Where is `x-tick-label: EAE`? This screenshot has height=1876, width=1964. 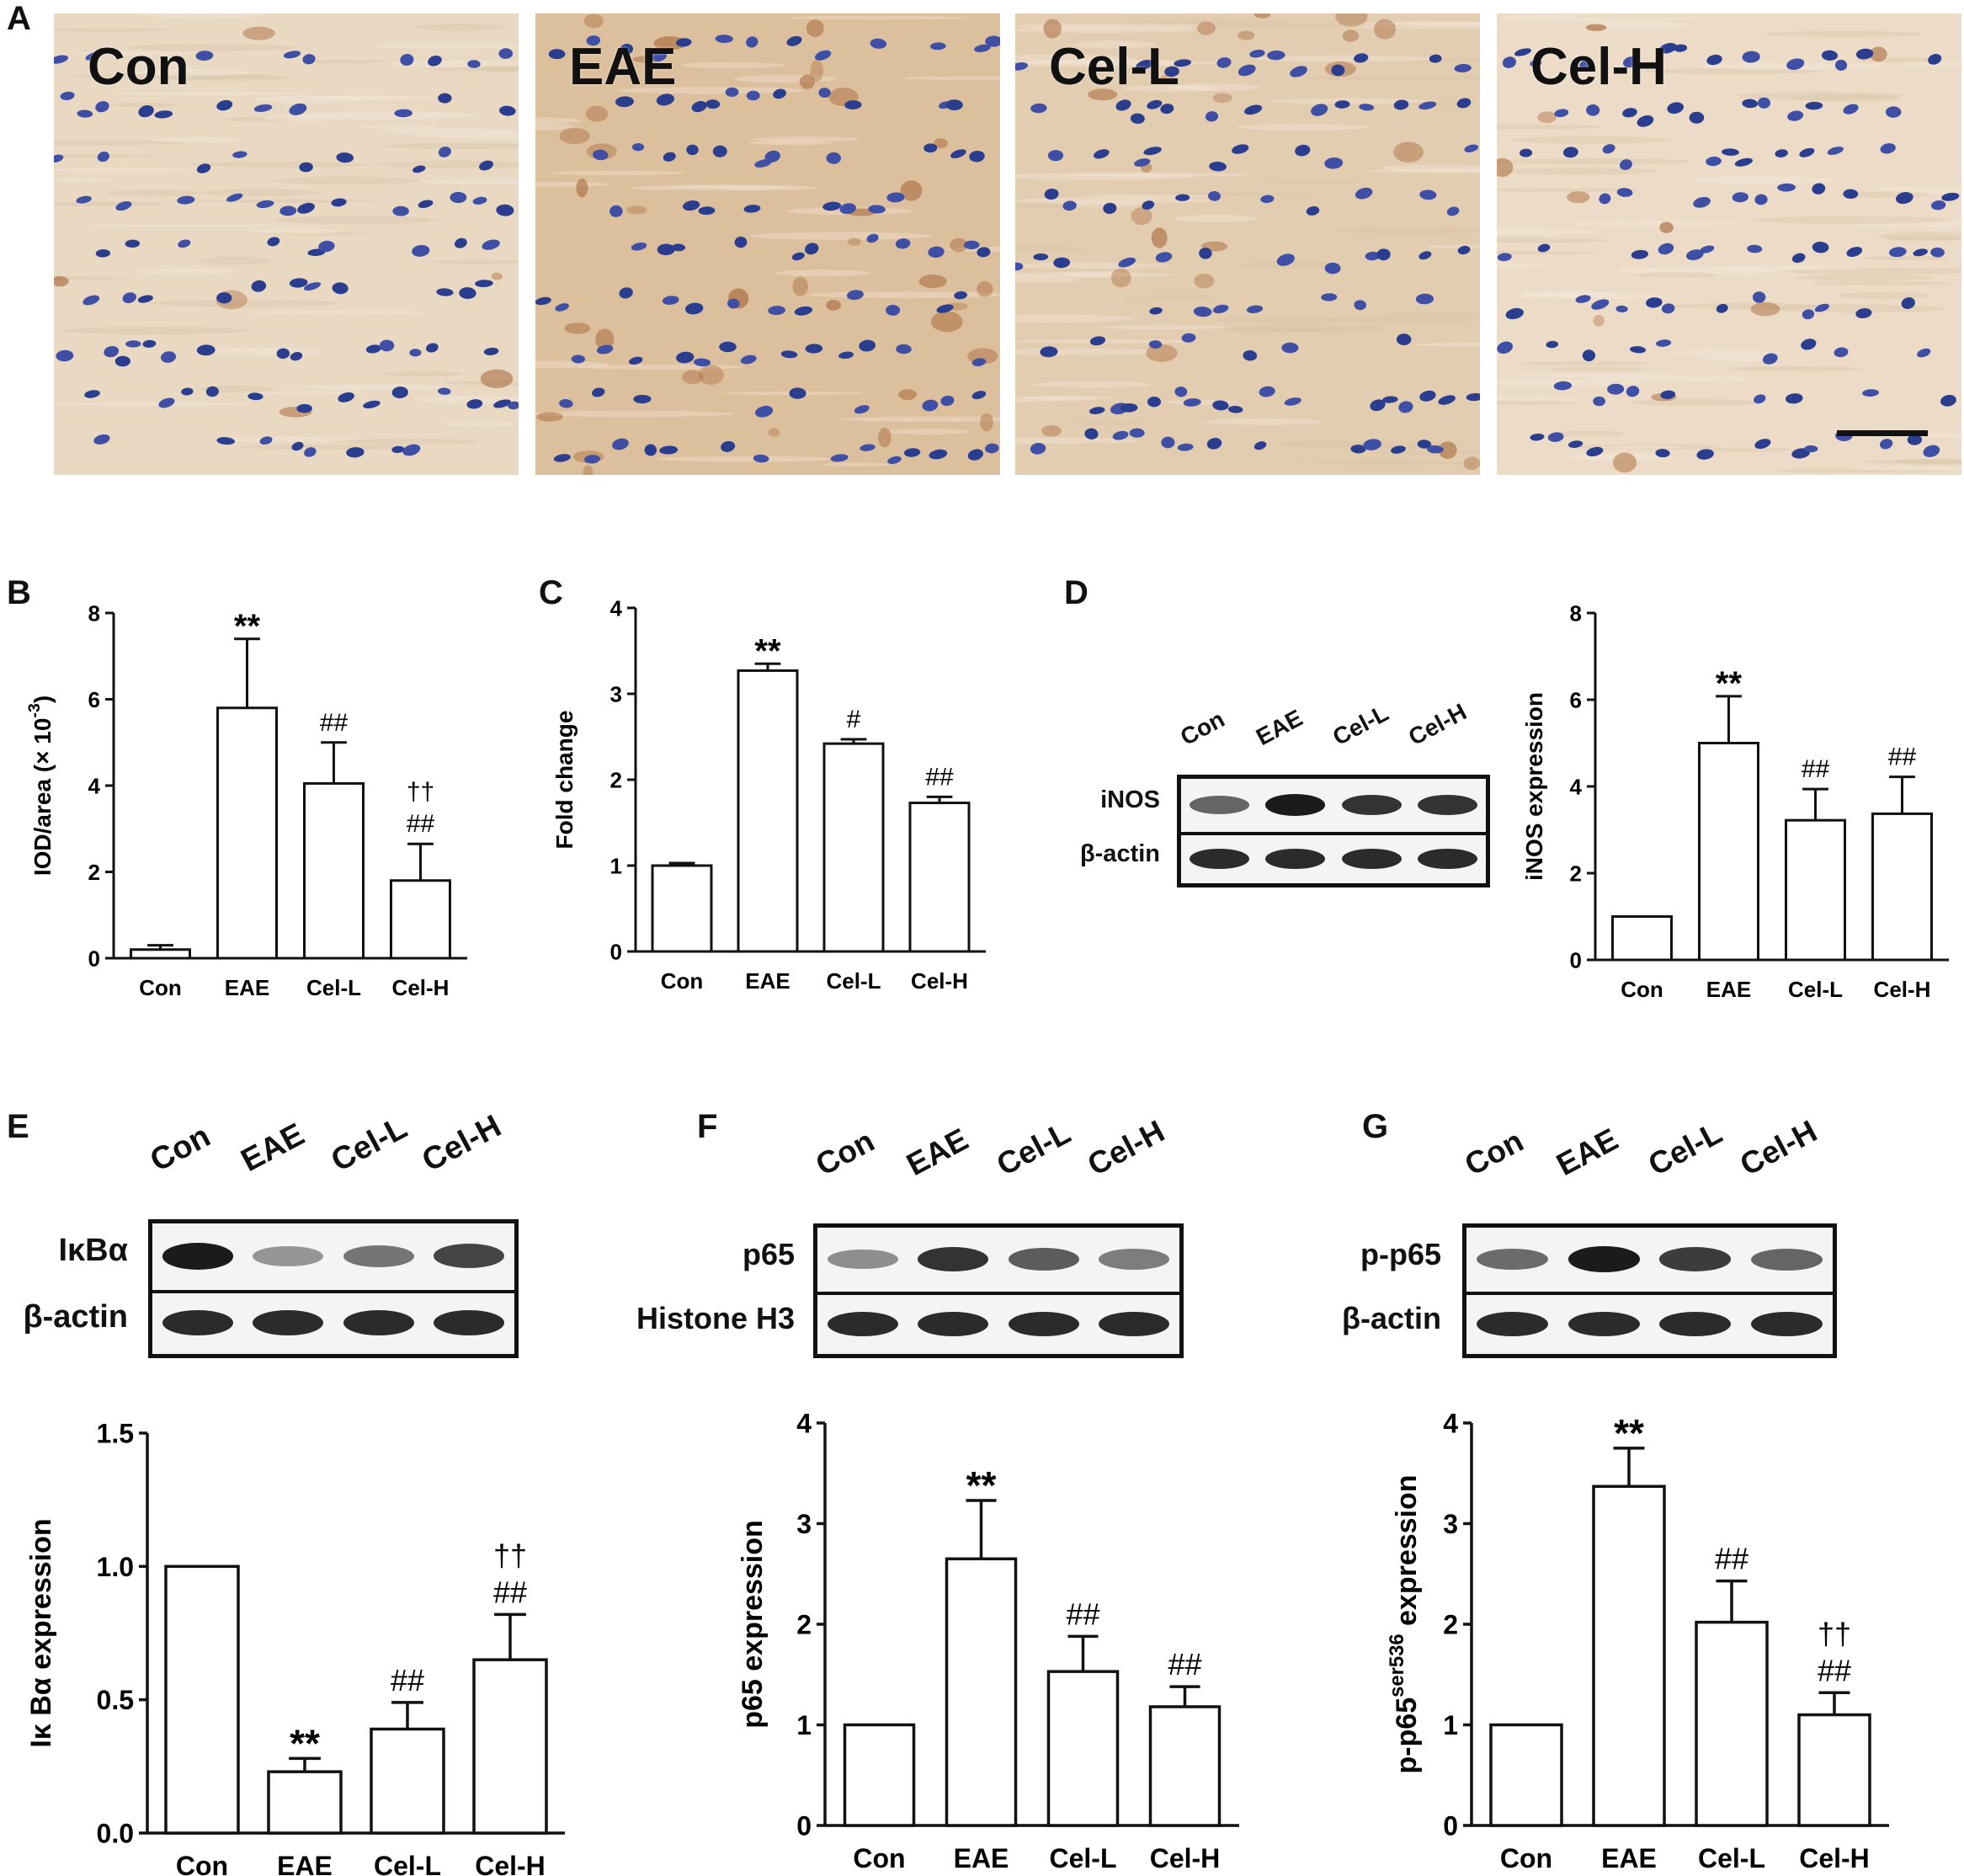 x-tick-label: EAE is located at coordinates (1728, 989).